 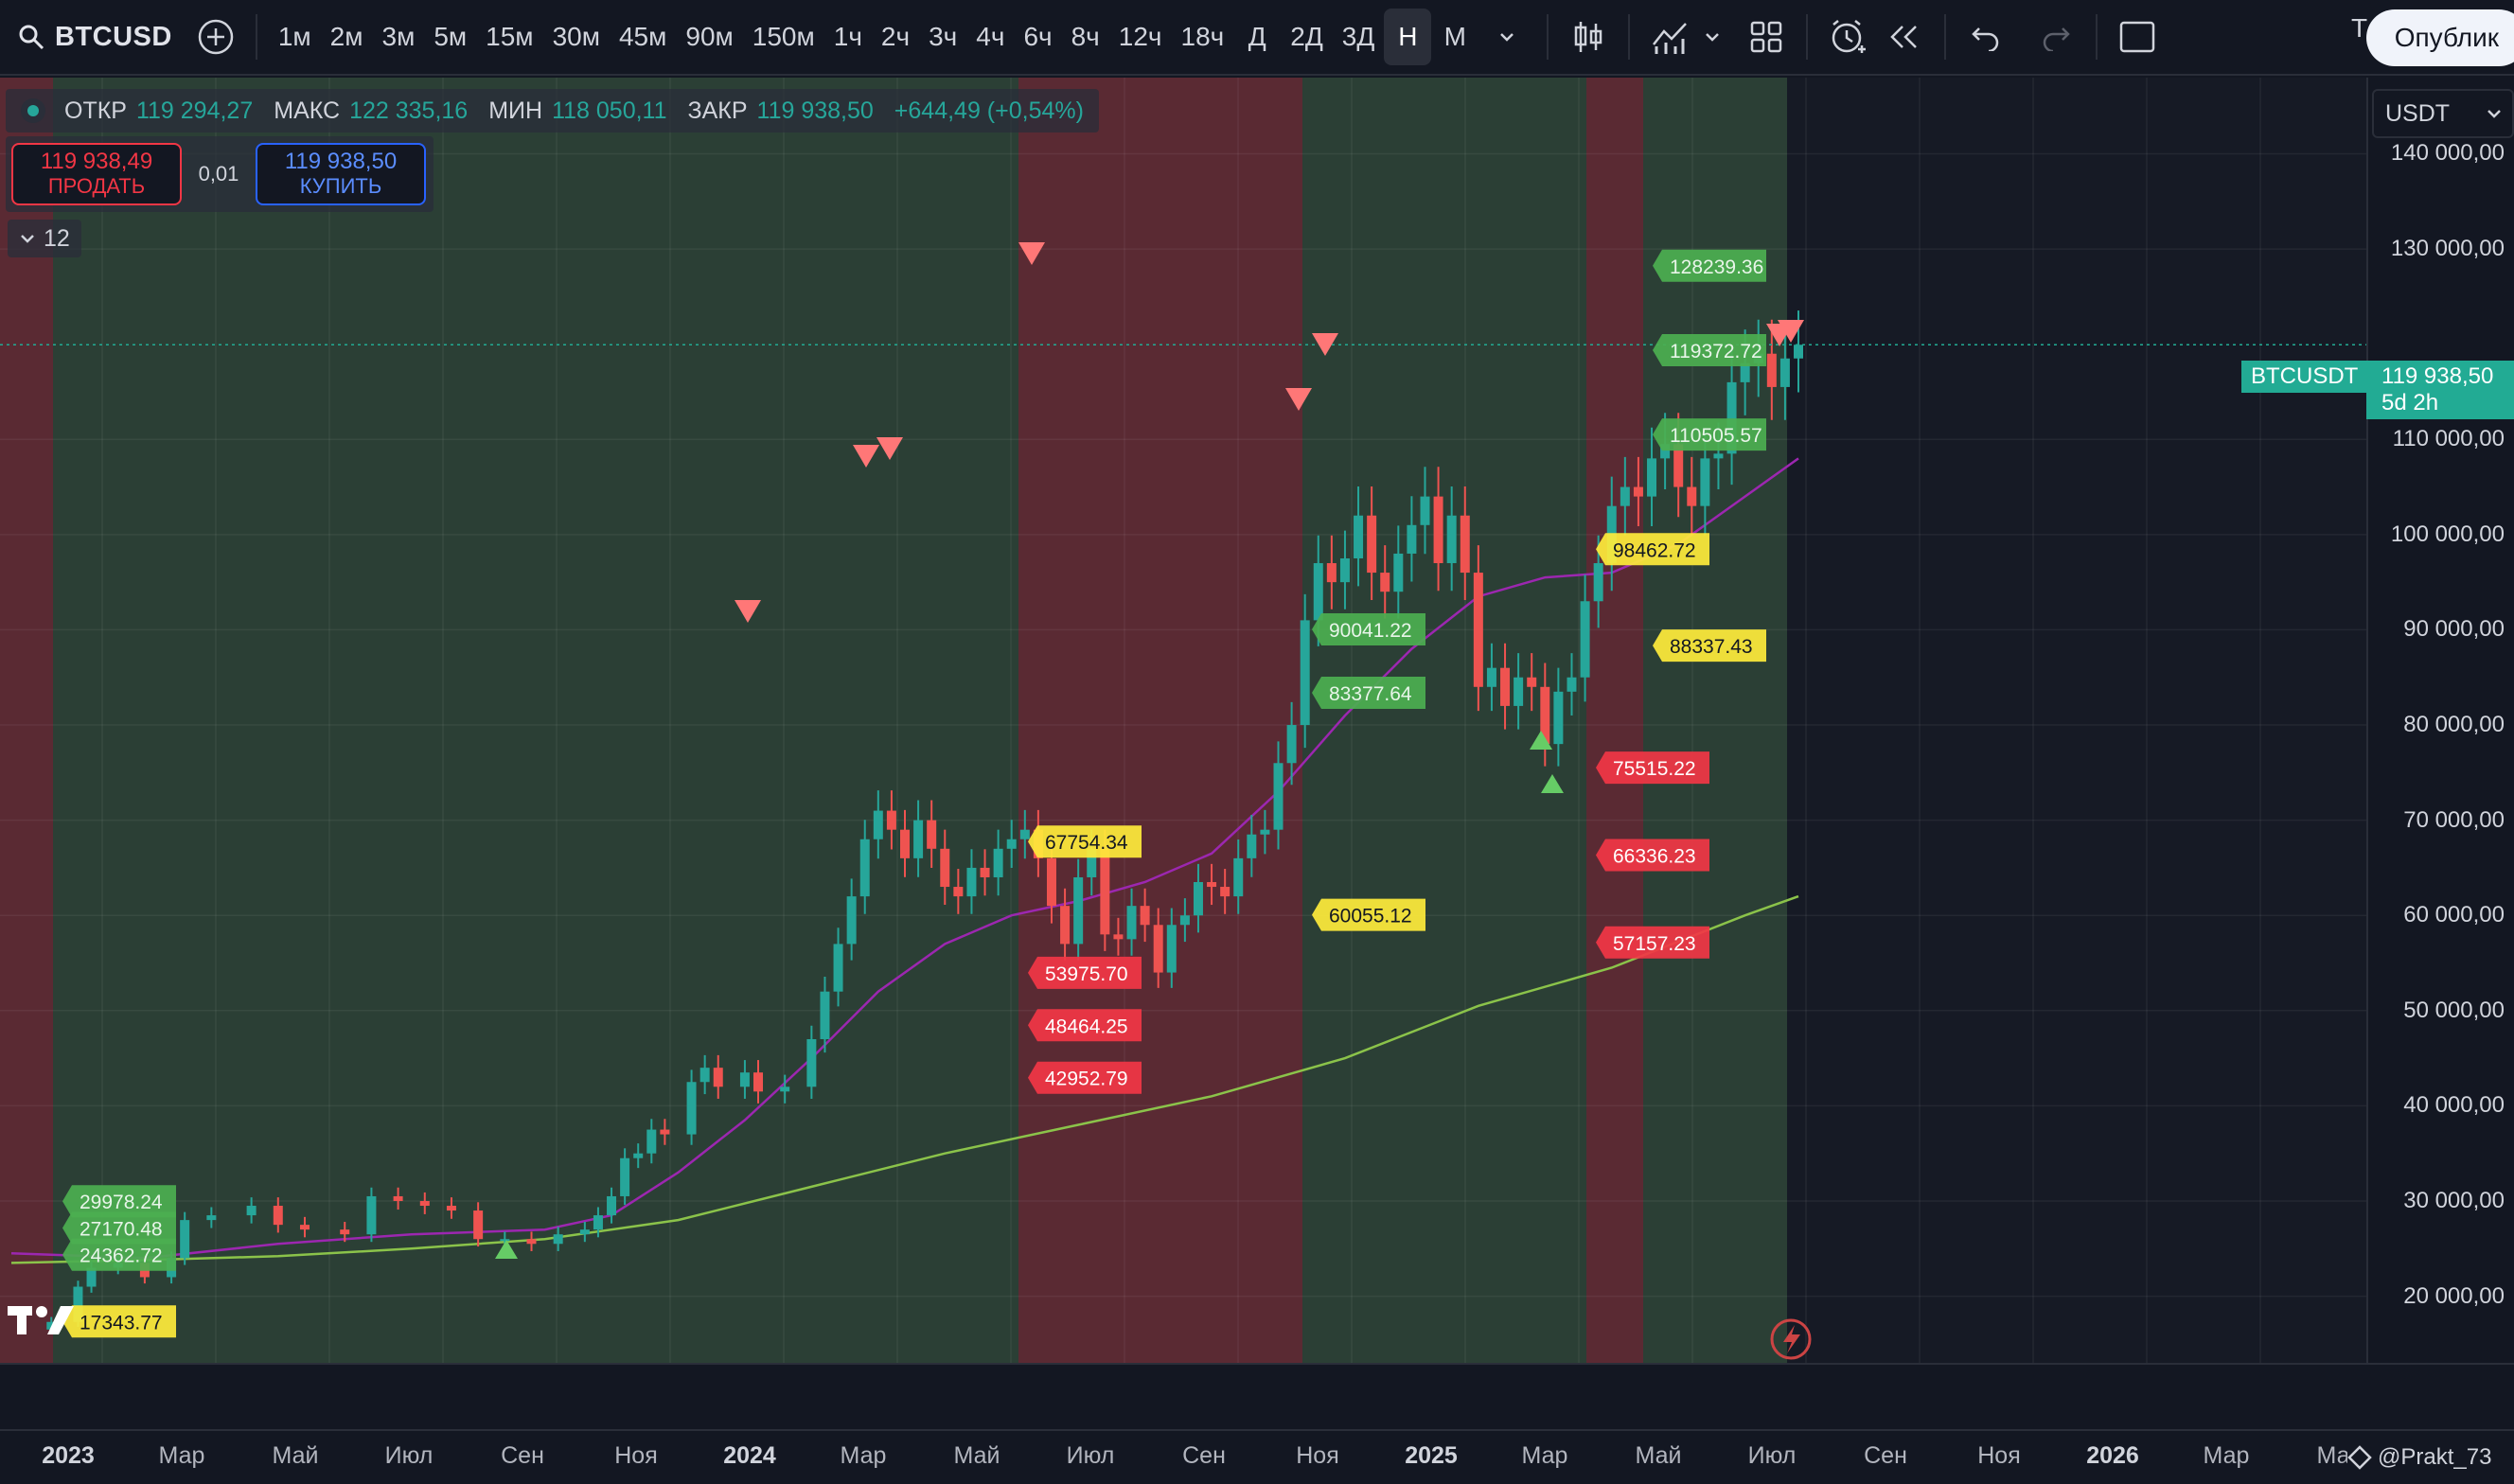 I want to click on interval-button: 15м, so click(x=510, y=36).